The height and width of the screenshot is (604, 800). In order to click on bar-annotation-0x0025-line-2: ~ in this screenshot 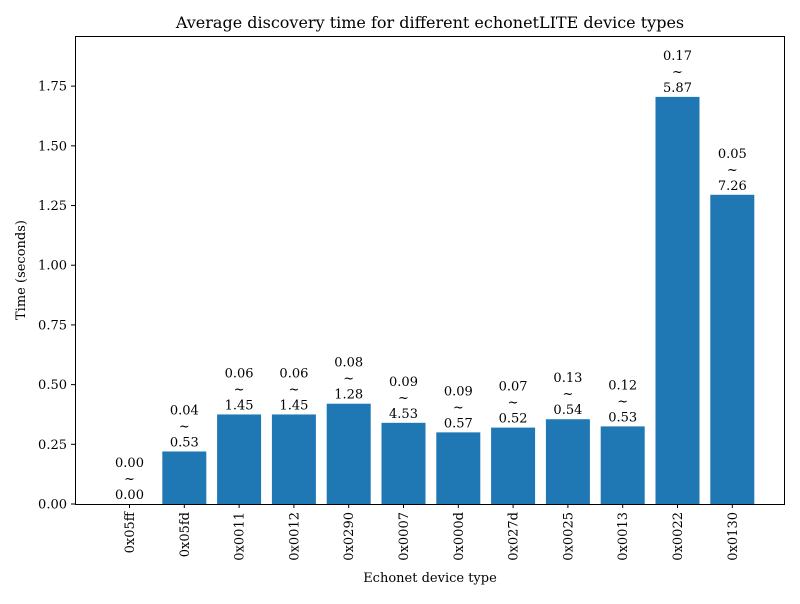, I will do `click(567, 394)`.